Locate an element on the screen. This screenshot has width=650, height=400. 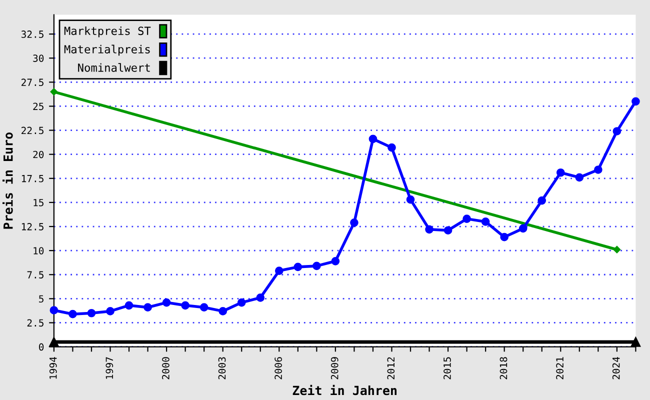
y-tick-label: 27.5 is located at coordinates (33, 82).